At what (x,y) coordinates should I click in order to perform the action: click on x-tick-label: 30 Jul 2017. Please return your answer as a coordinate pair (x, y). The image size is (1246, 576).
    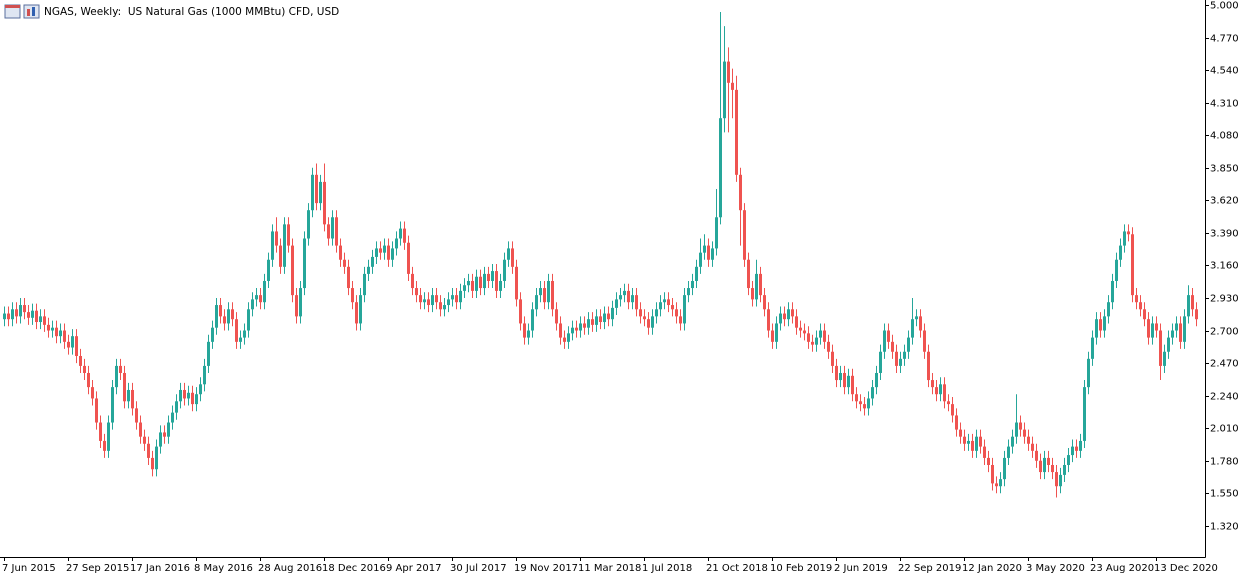
    Looking at the image, I should click on (478, 568).